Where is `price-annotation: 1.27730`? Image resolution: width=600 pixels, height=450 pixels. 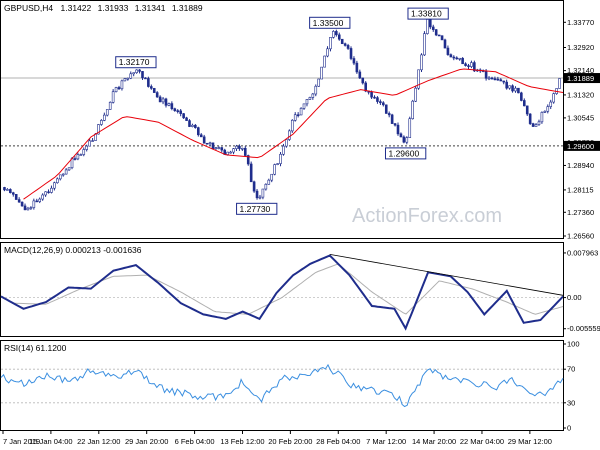
price-annotation: 1.27730 is located at coordinates (257, 208).